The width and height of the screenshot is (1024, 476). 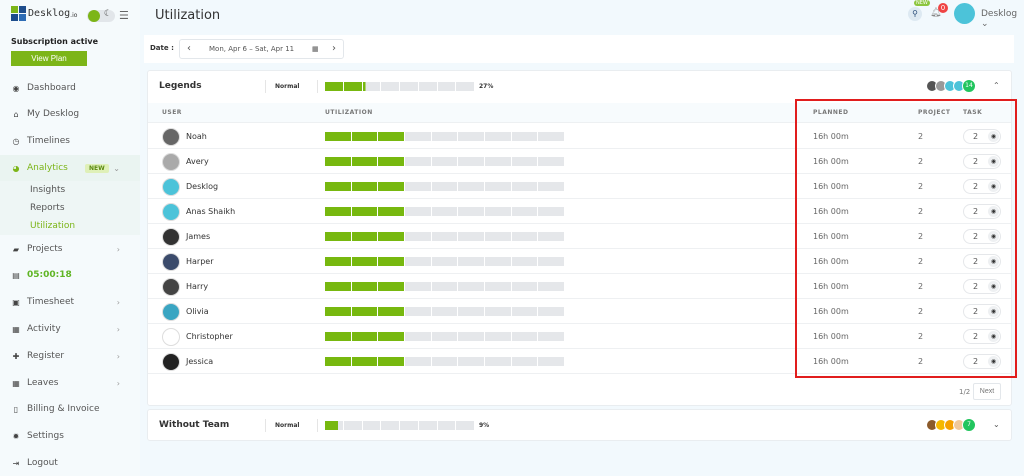 What do you see at coordinates (53, 114) in the screenshot?
I see `nav-label: My Desklog` at bounding box center [53, 114].